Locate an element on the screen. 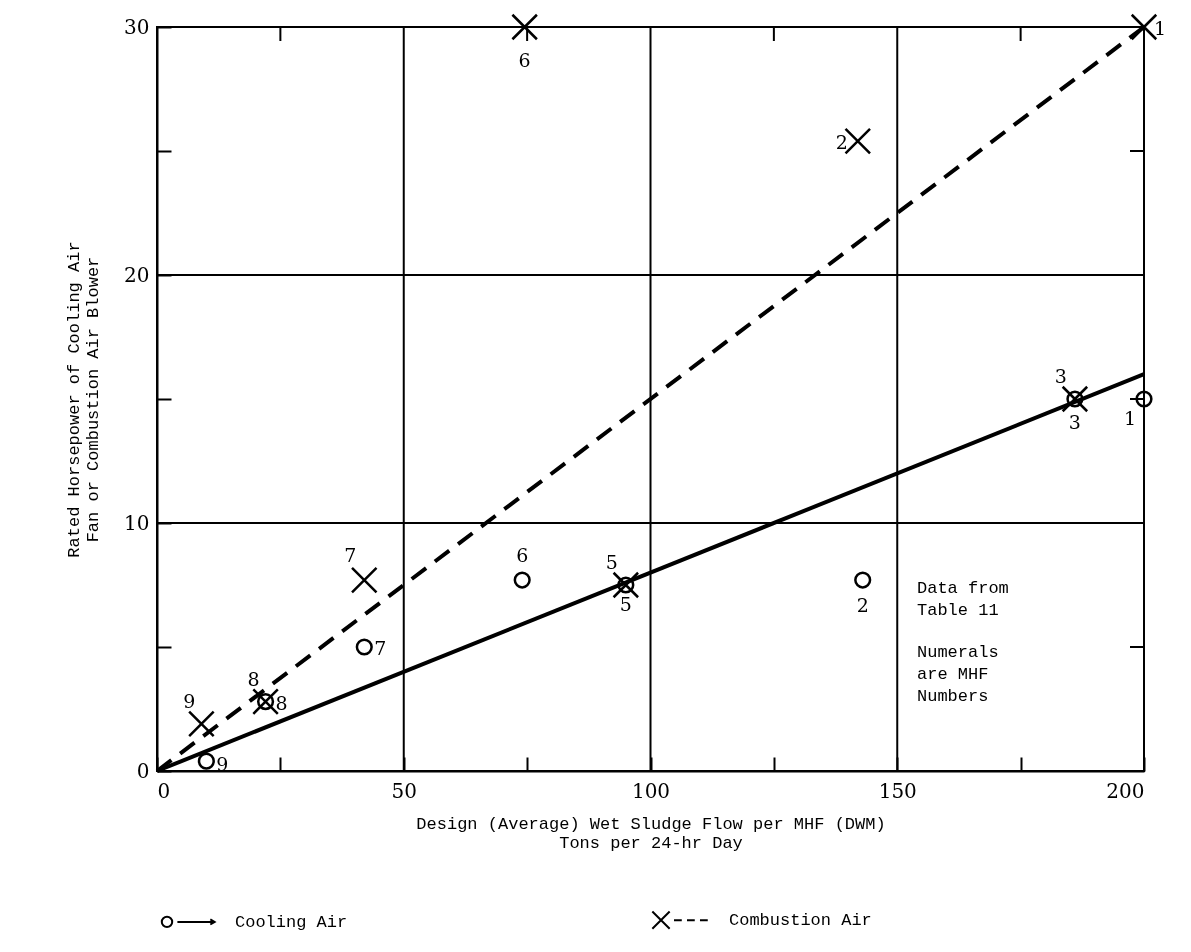 The height and width of the screenshot is (952, 1191). x-tick-label: 150 is located at coordinates (897, 790).